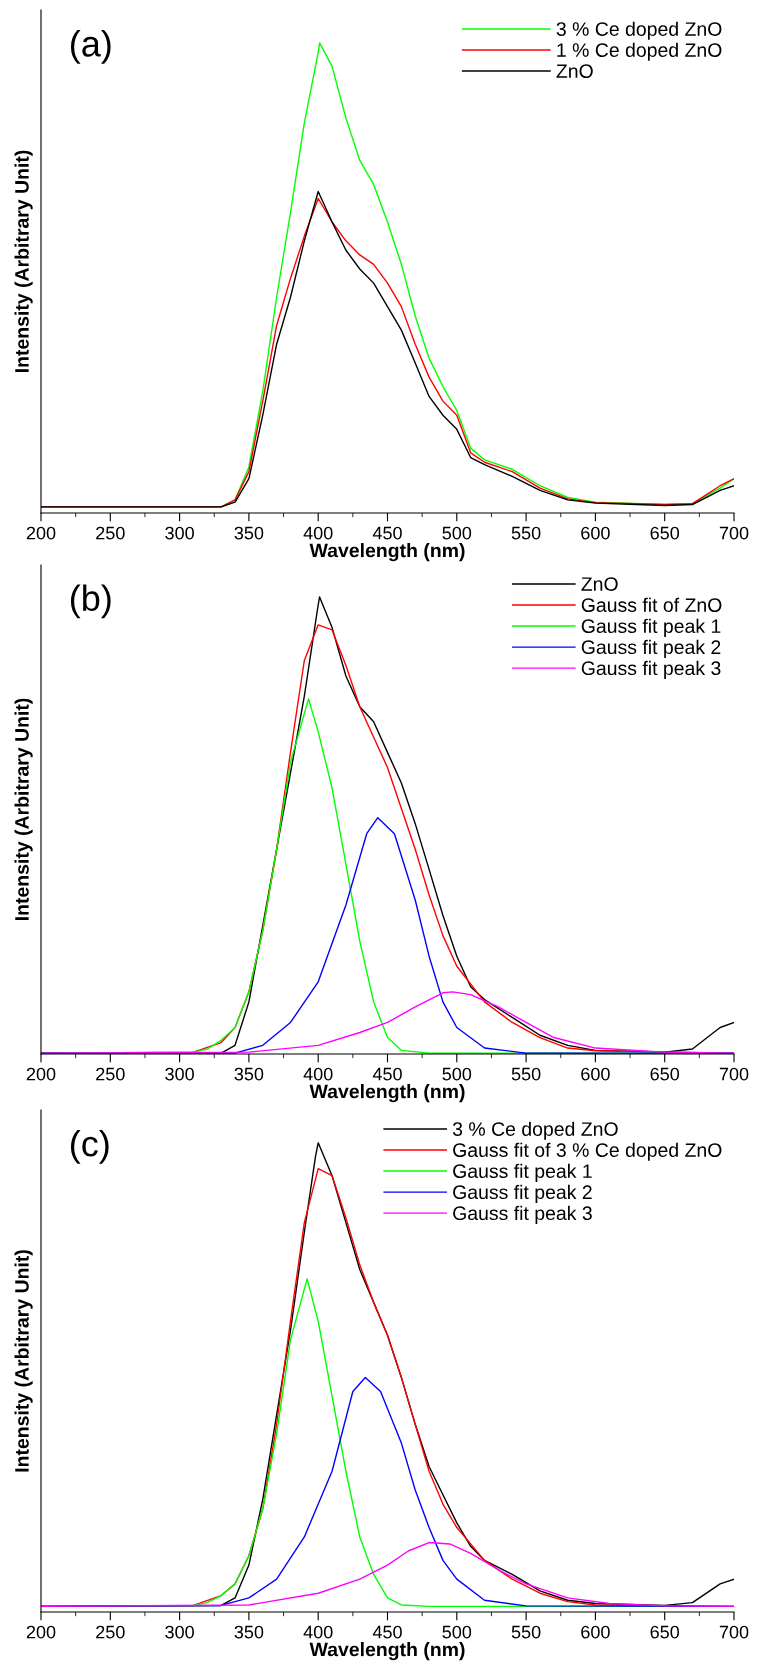 The image size is (757, 1669). I want to click on legend-label: Gauss fit of ZnO, so click(651, 604).